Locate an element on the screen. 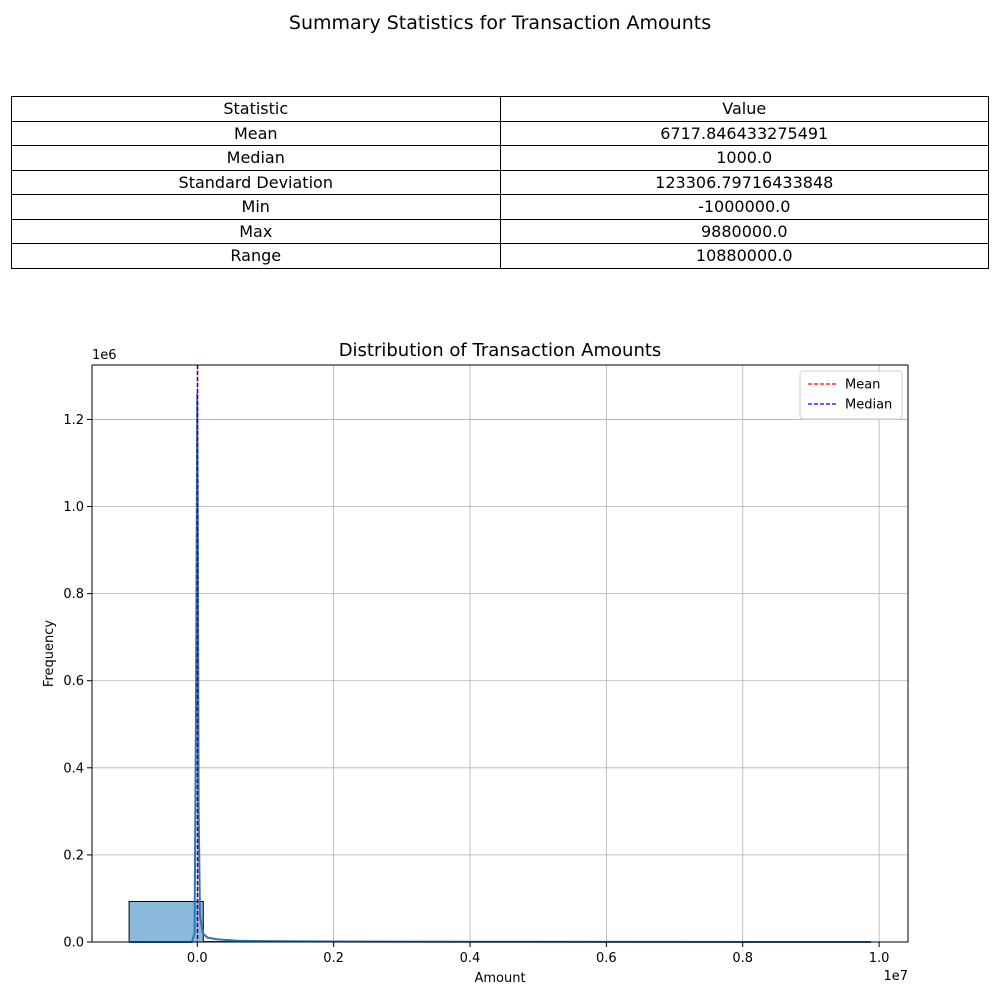 This screenshot has width=1000, height=1000. table-cell-statistic: Range is located at coordinates (256, 256).